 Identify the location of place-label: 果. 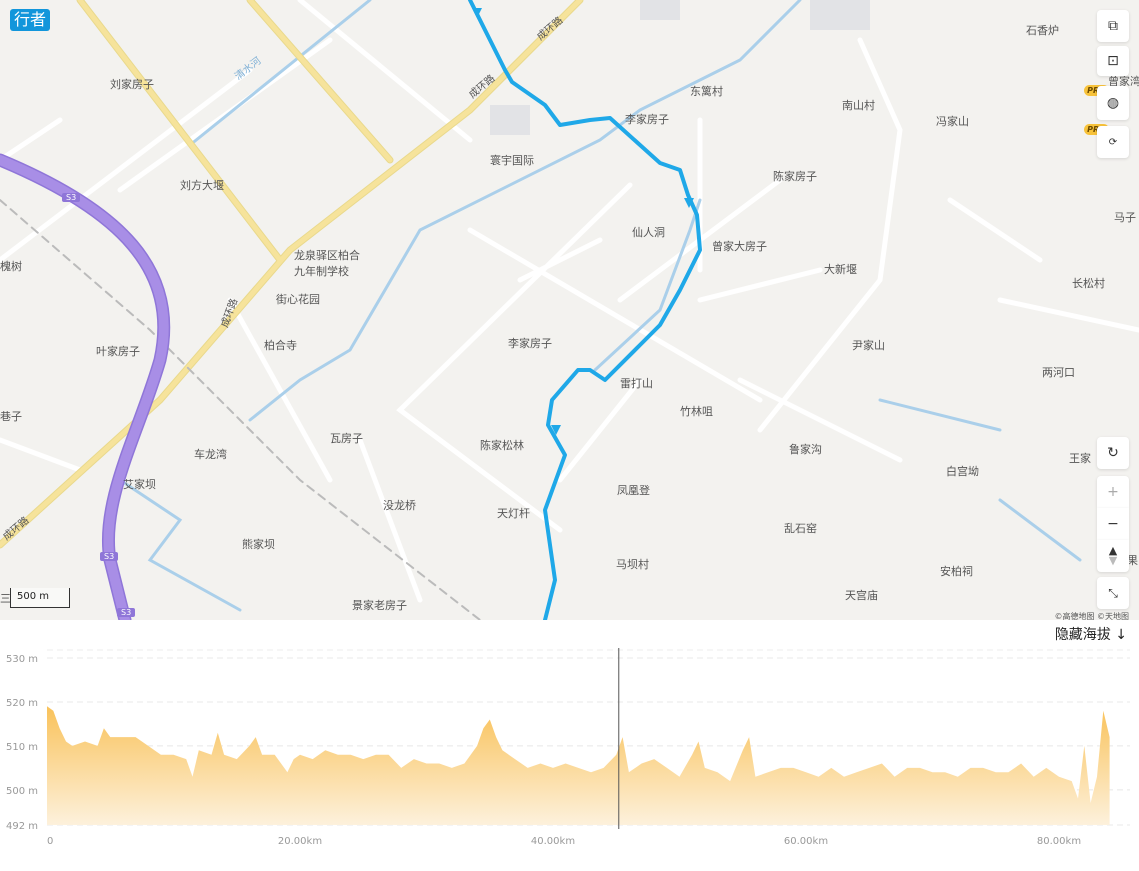
(1132, 560).